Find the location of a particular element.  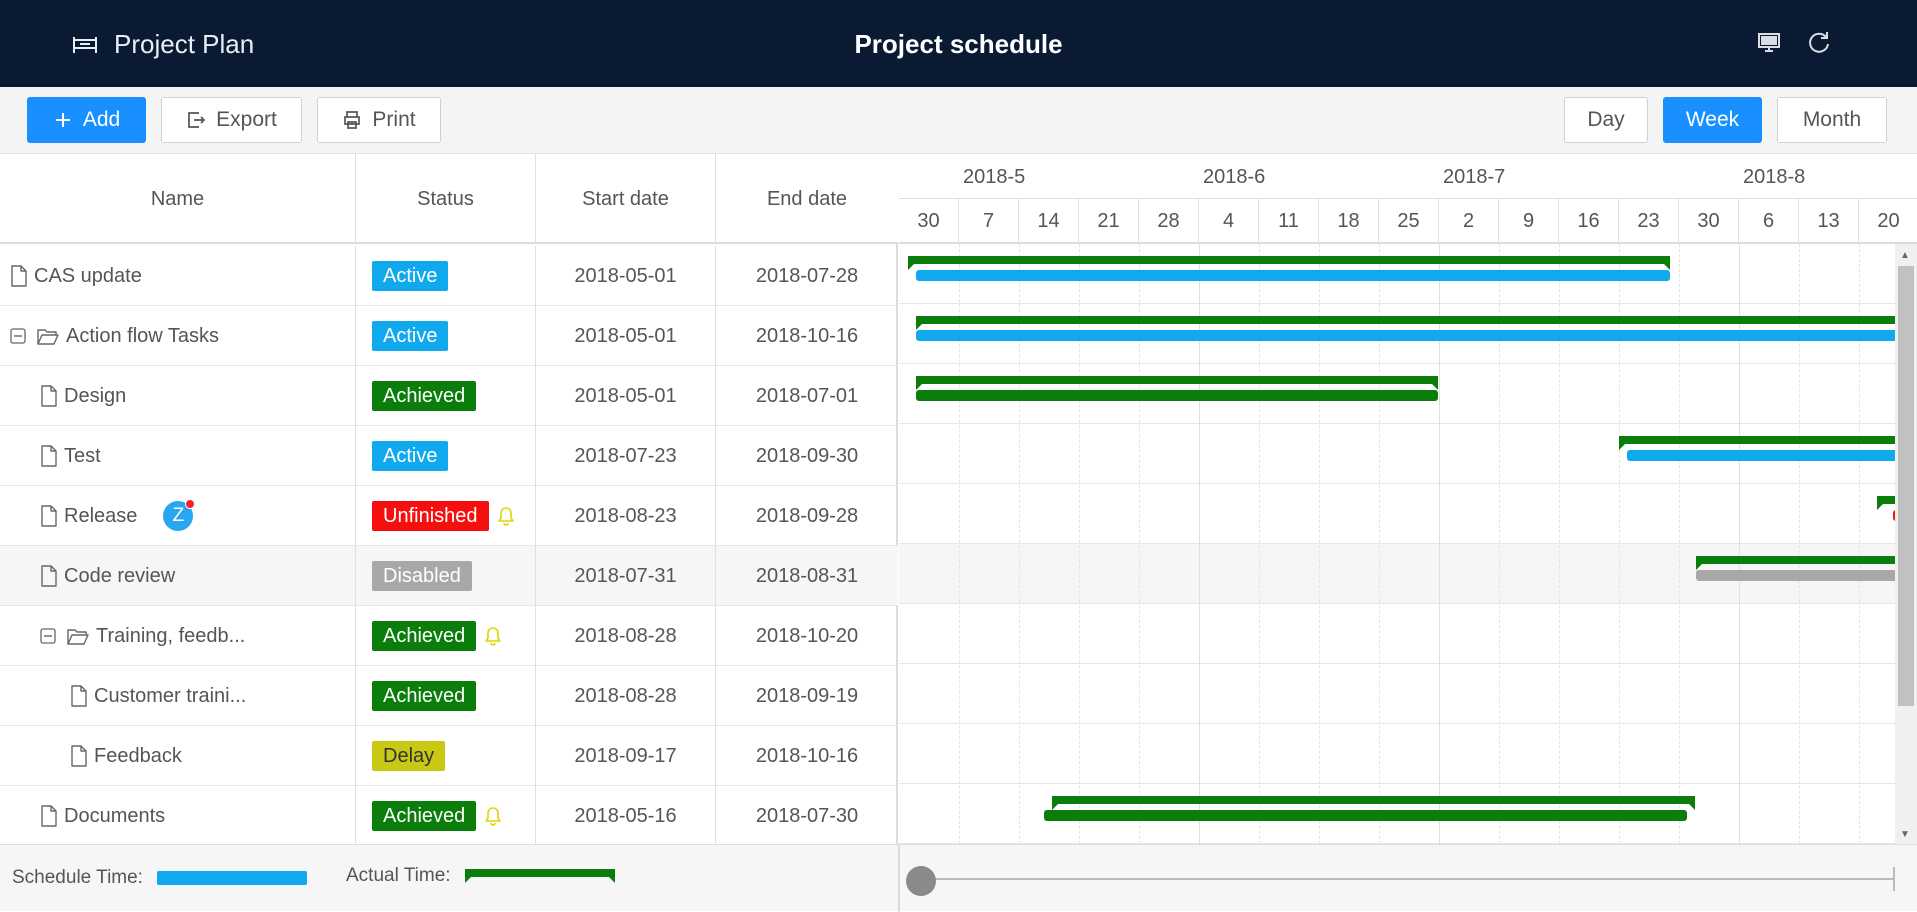

task-name: Design is located at coordinates (95, 395).